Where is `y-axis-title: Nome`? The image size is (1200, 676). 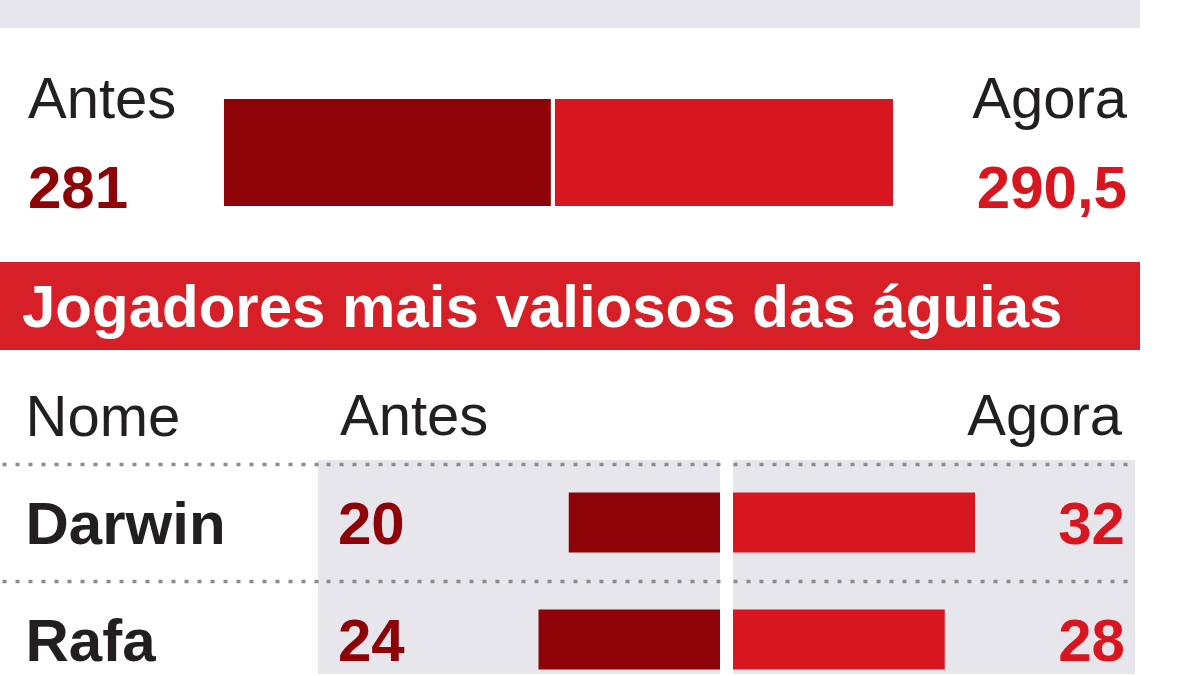
y-axis-title: Nome is located at coordinates (103, 415).